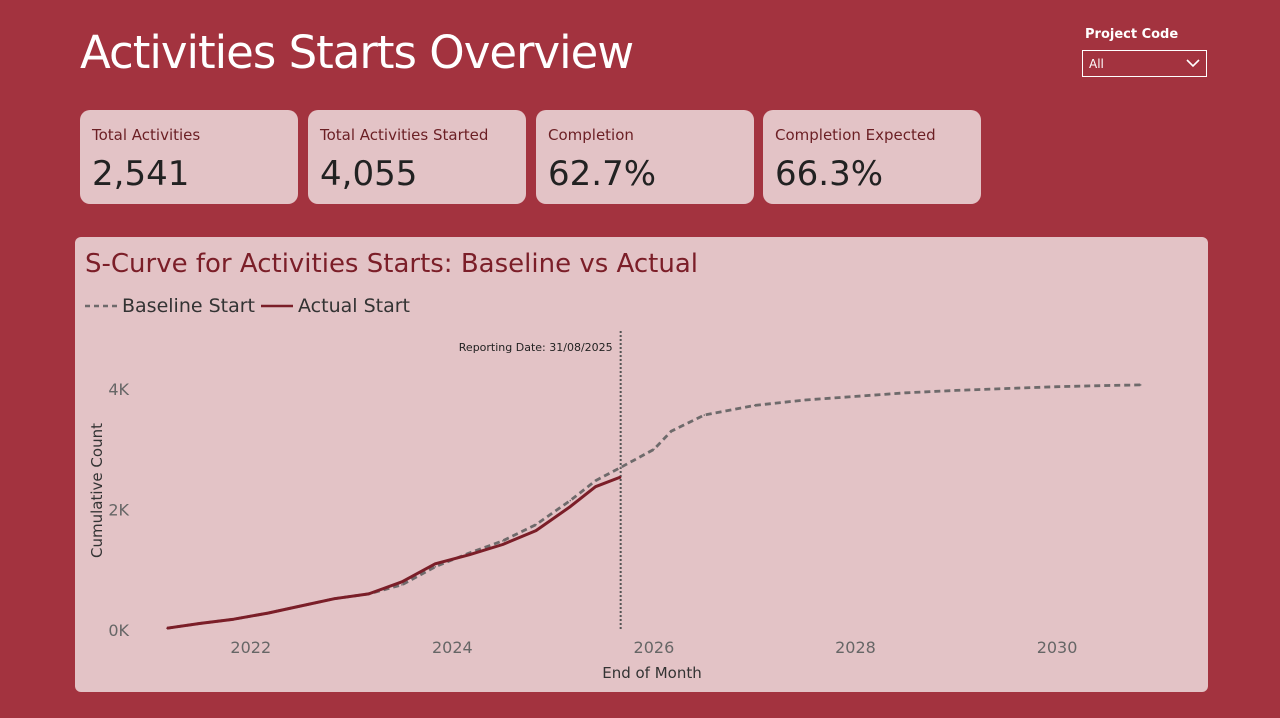 The image size is (1280, 718). Describe the element at coordinates (1193, 63) in the screenshot. I see `chevron-down-icon` at that location.